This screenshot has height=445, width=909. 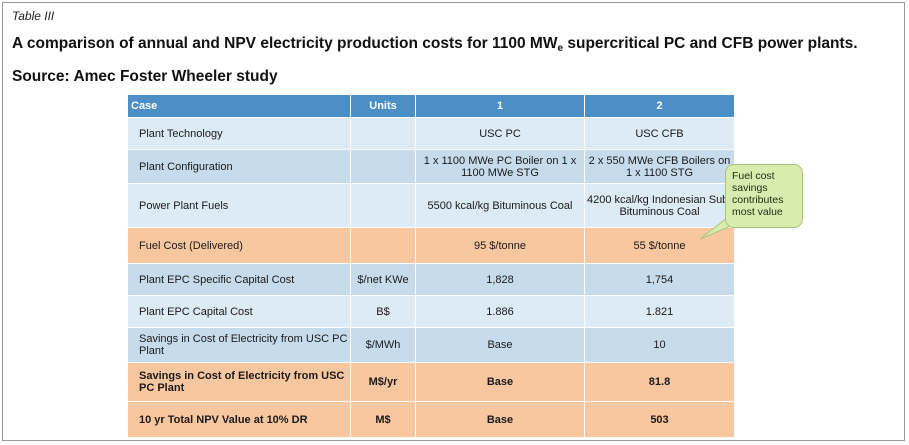 What do you see at coordinates (659, 134) in the screenshot?
I see `row-value-2: USC CFB` at bounding box center [659, 134].